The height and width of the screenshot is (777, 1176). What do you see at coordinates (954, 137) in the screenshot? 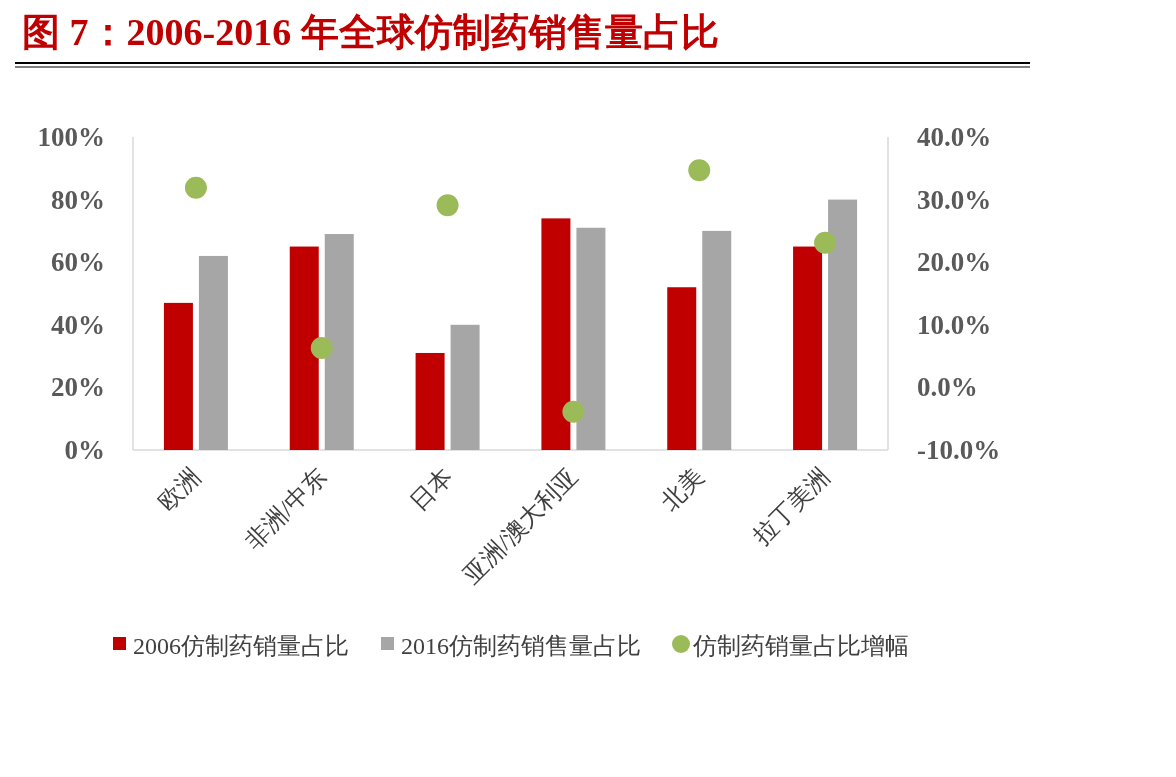
I see `y2-tick-label: 40.0%` at bounding box center [954, 137].